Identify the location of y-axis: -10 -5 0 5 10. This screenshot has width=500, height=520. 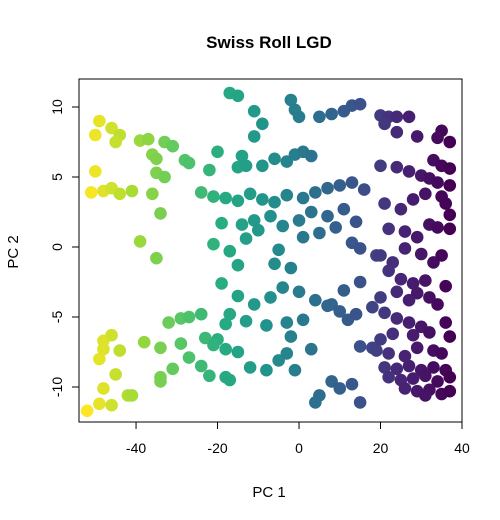
(64, 248).